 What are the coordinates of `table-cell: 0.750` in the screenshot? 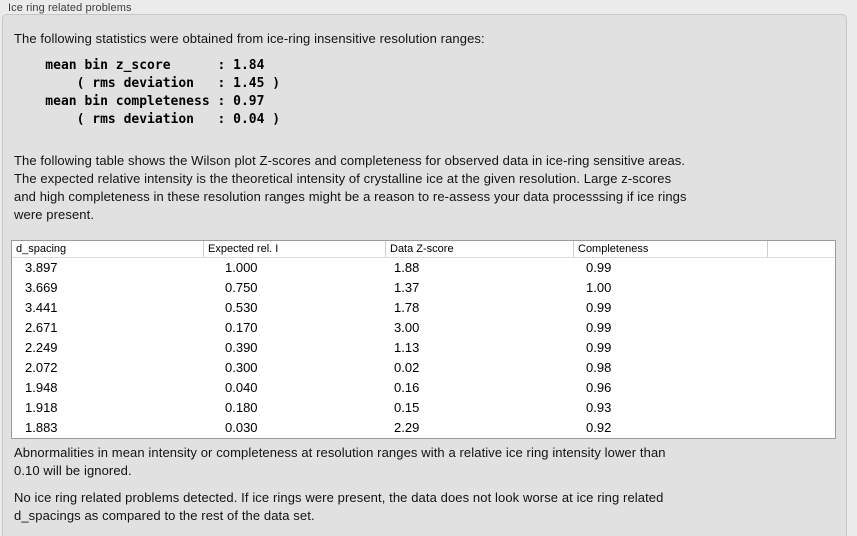 It's located at (241, 287).